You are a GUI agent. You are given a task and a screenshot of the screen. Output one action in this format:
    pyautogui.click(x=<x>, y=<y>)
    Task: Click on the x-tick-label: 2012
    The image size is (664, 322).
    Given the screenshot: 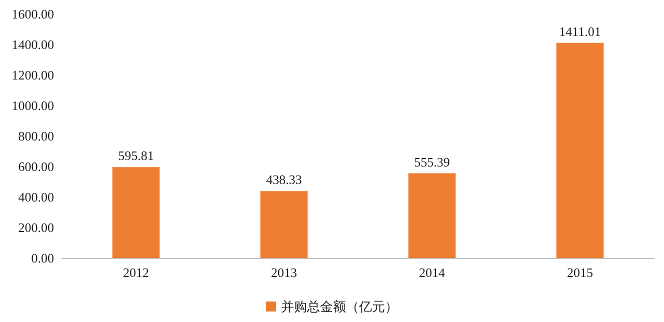 What is the action you would take?
    pyautogui.click(x=136, y=272)
    